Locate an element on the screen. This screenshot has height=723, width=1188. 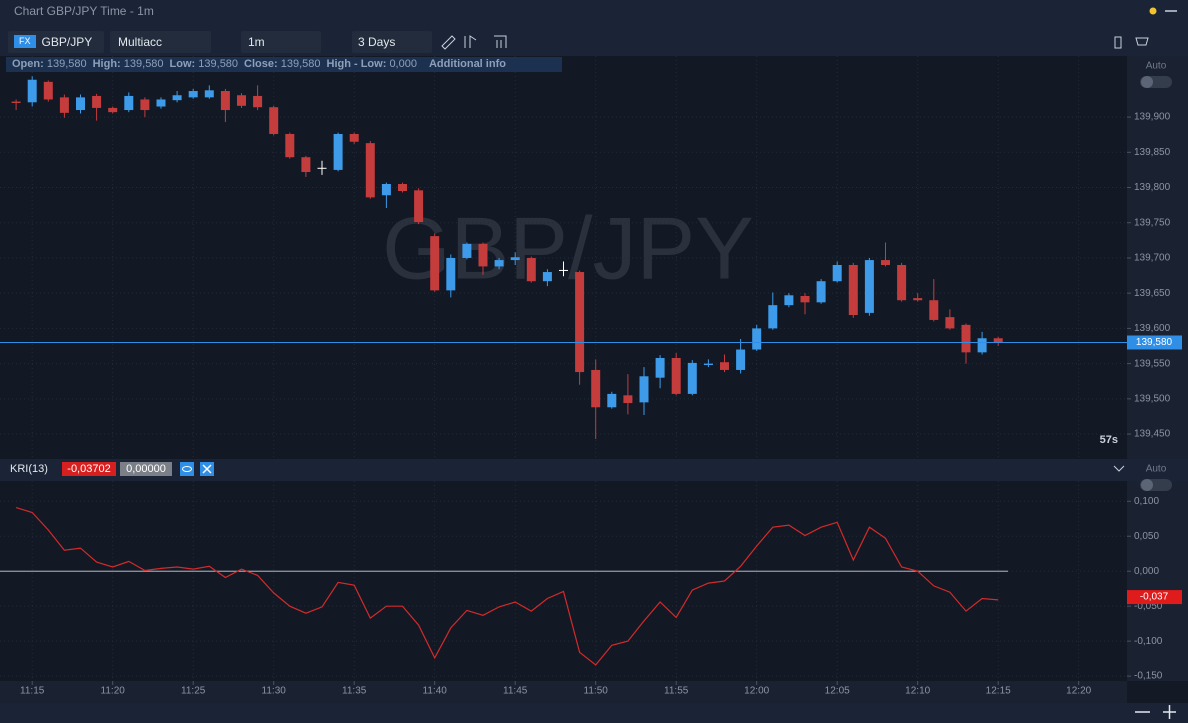
x-tick-label: 11:40 is located at coordinates (435, 691).